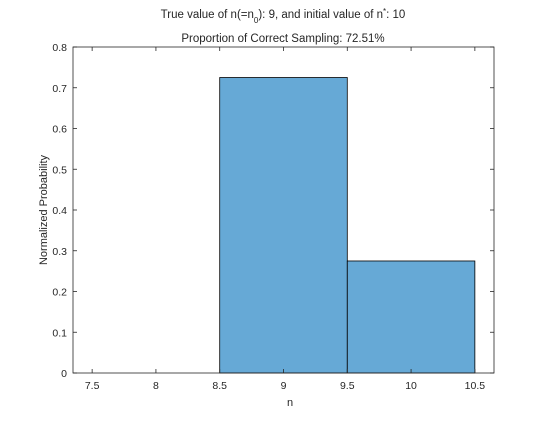 The image size is (560, 425). I want to click on y-tick-label: 0.6, so click(59, 130).